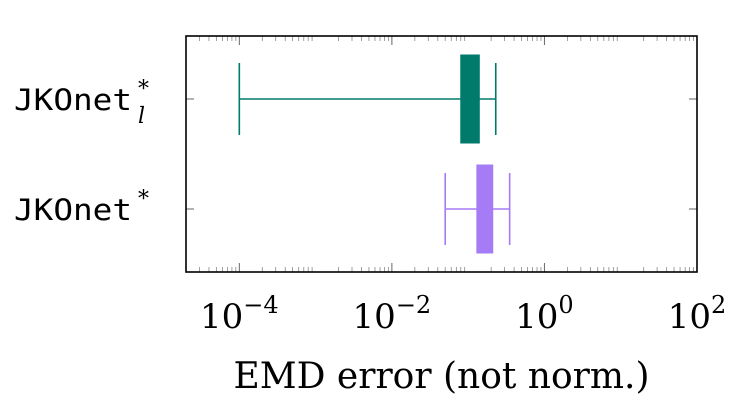 Image resolution: width=750 pixels, height=412 pixels. I want to click on x-tick-labels: 10⁻⁴ 10⁻² 10⁰ 10², so click(463, 314).